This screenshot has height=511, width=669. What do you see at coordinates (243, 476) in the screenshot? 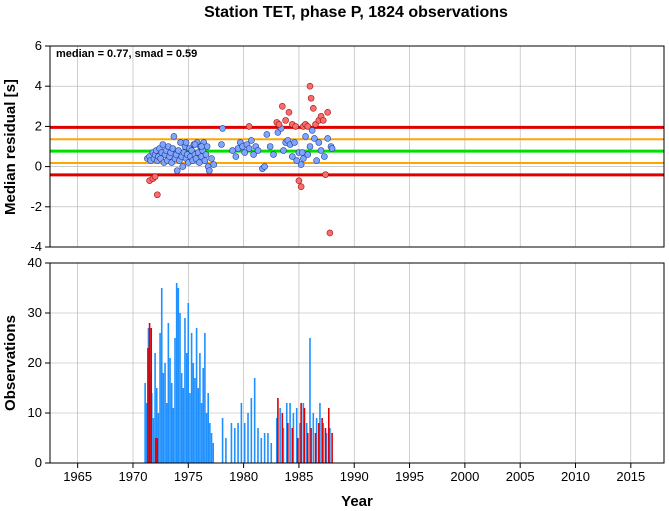
I see `x-tick-label: 1980` at bounding box center [243, 476].